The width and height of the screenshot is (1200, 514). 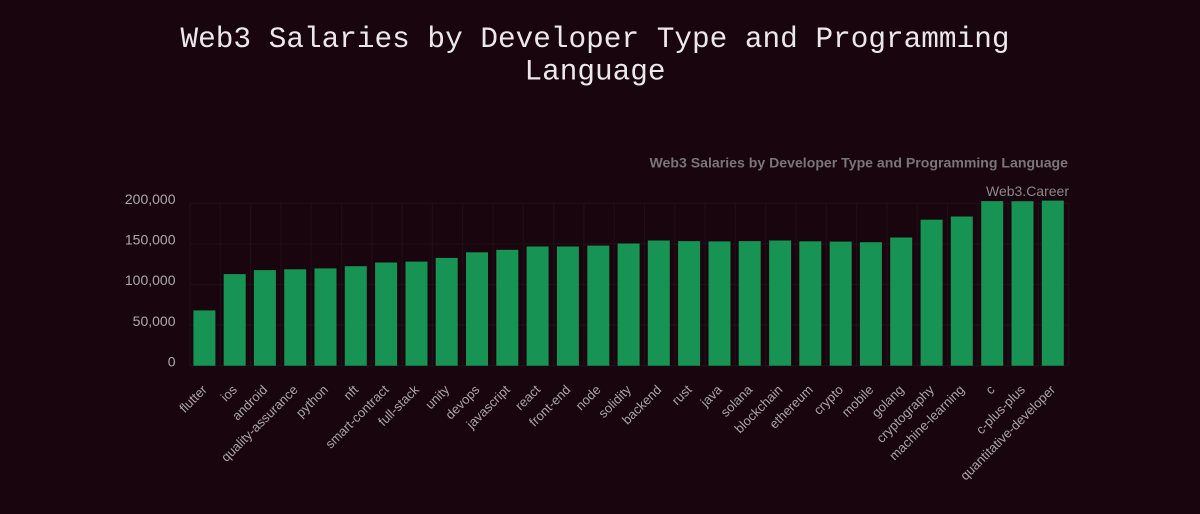 I want to click on svg-text: 150,000, so click(x=150, y=240).